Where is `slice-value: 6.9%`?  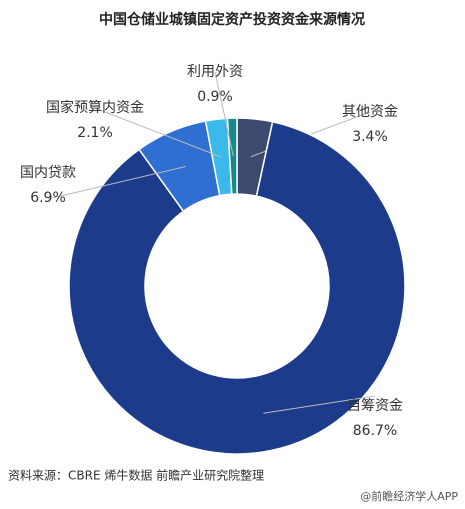 slice-value: 6.9% is located at coordinates (48, 198).